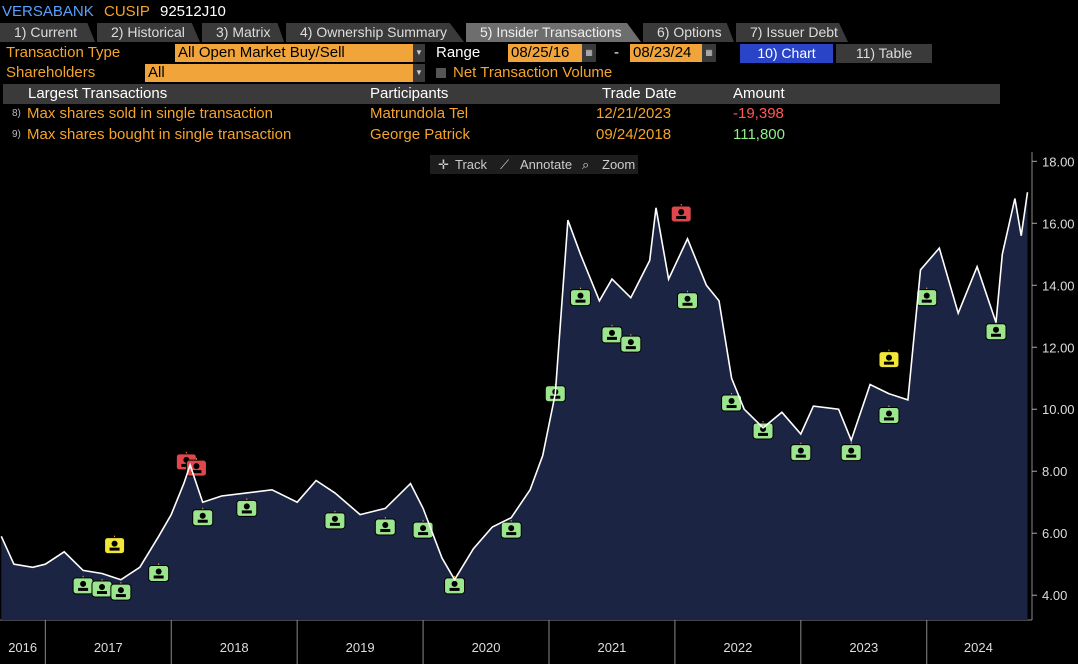  Describe the element at coordinates (1058, 161) in the screenshot. I see `y-tick-label: 18.00` at that location.